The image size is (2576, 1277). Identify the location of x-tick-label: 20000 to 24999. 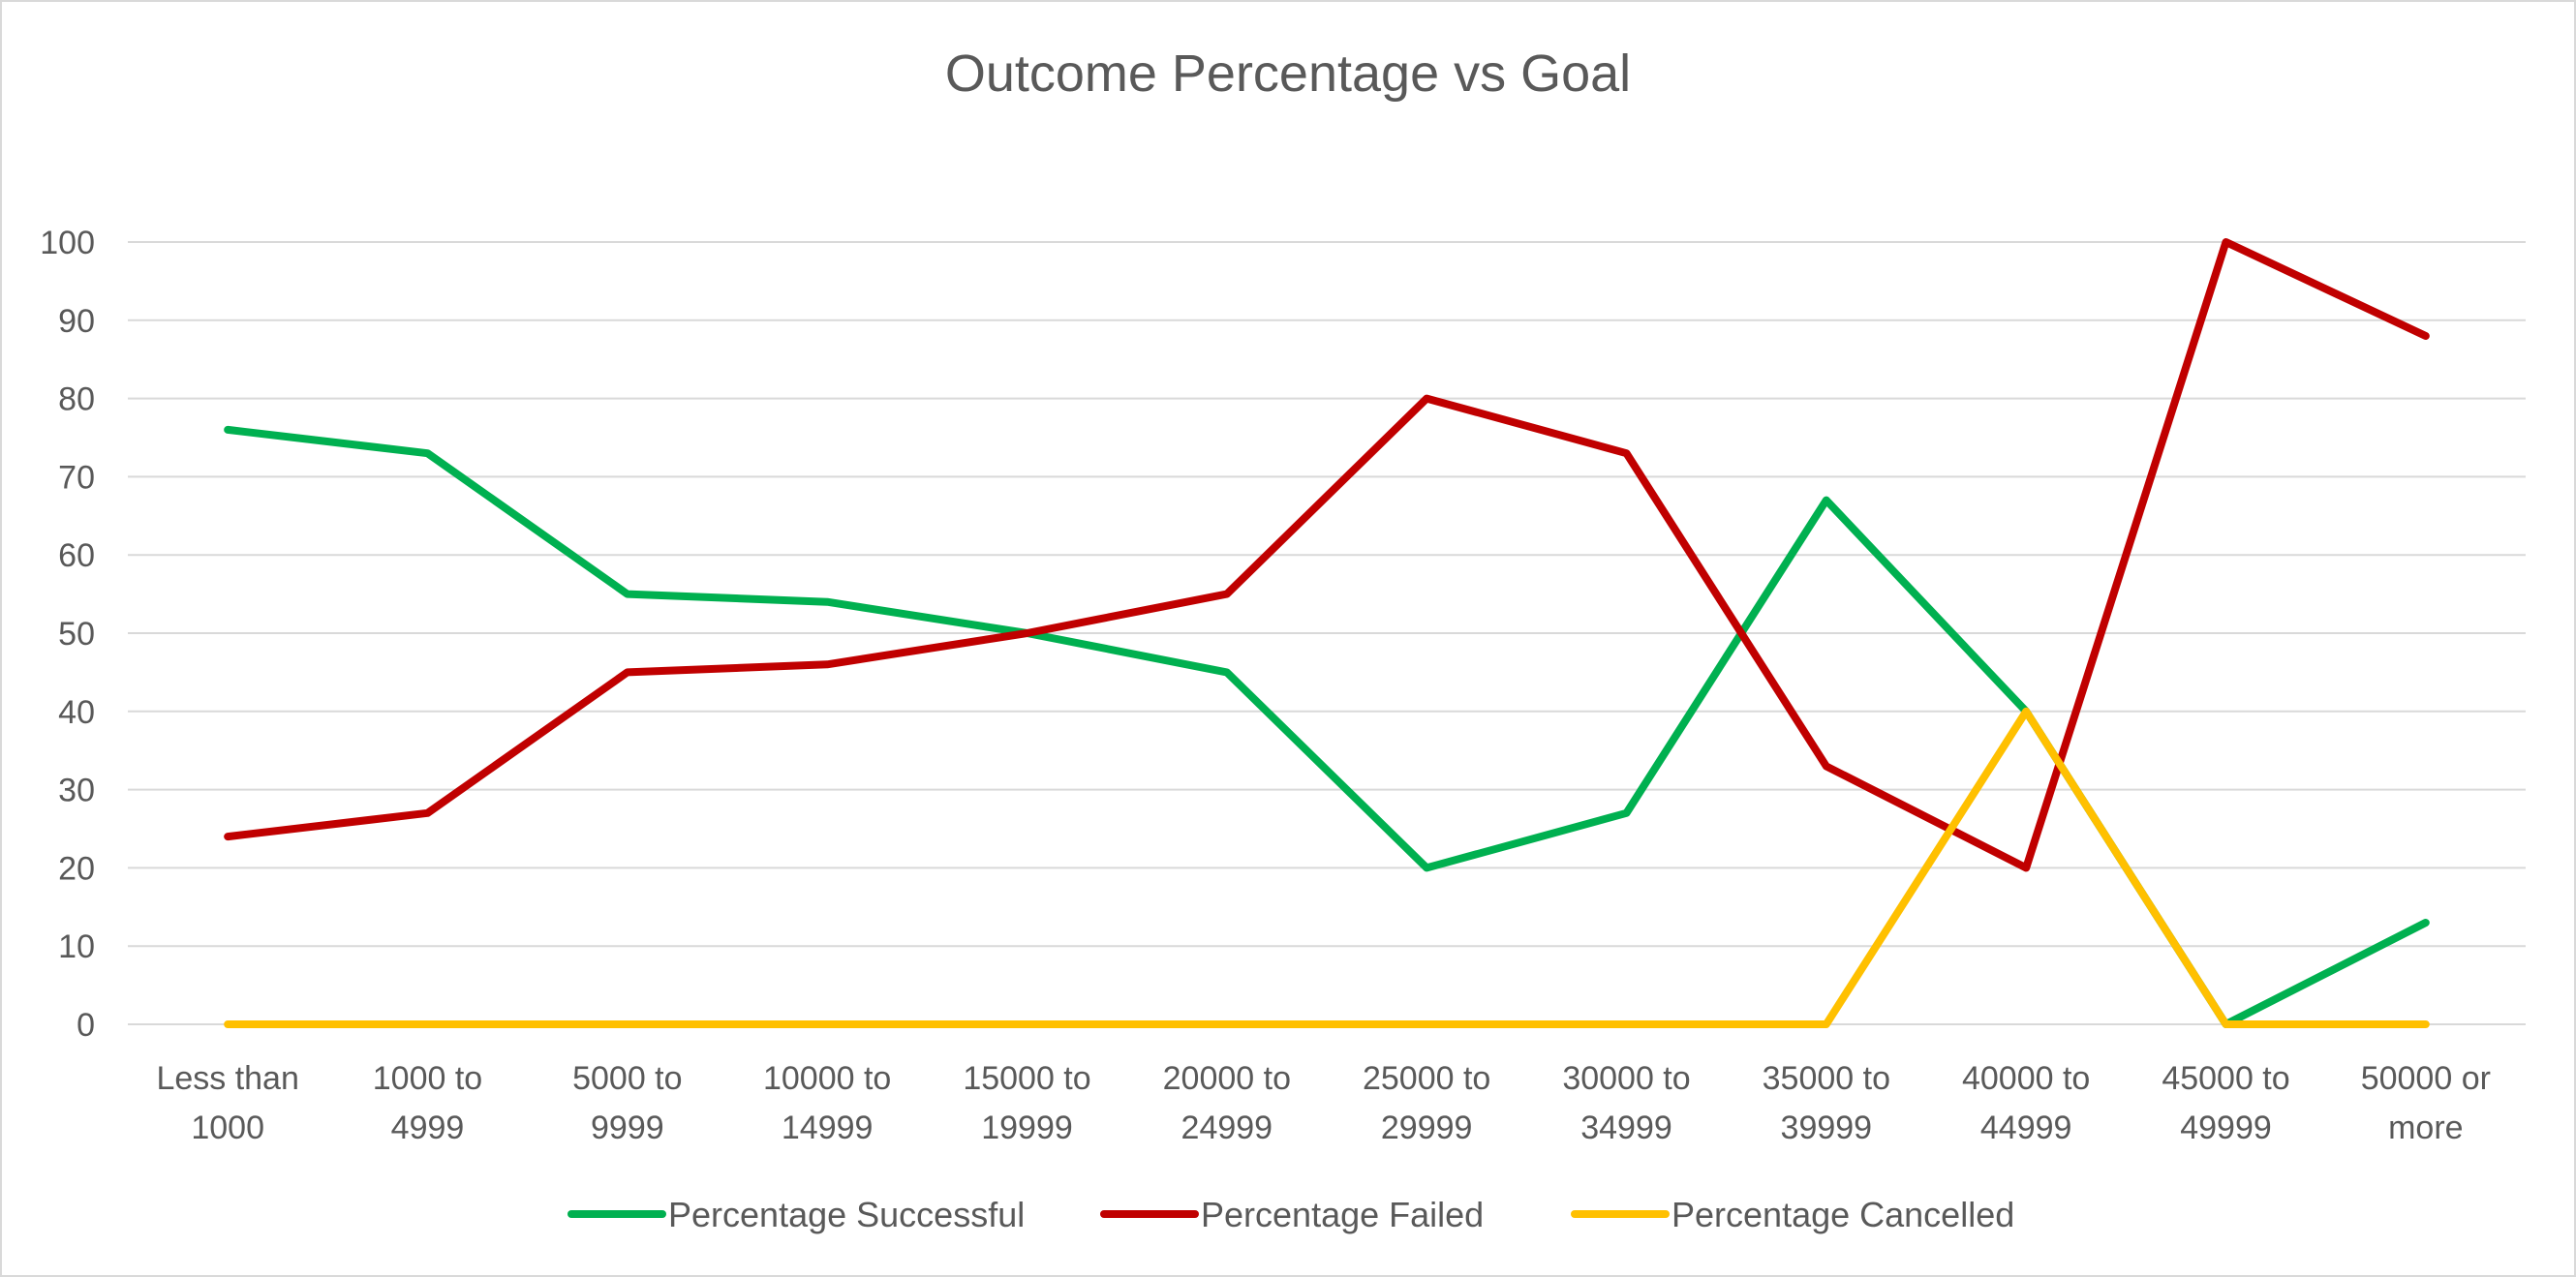
(1227, 1103).